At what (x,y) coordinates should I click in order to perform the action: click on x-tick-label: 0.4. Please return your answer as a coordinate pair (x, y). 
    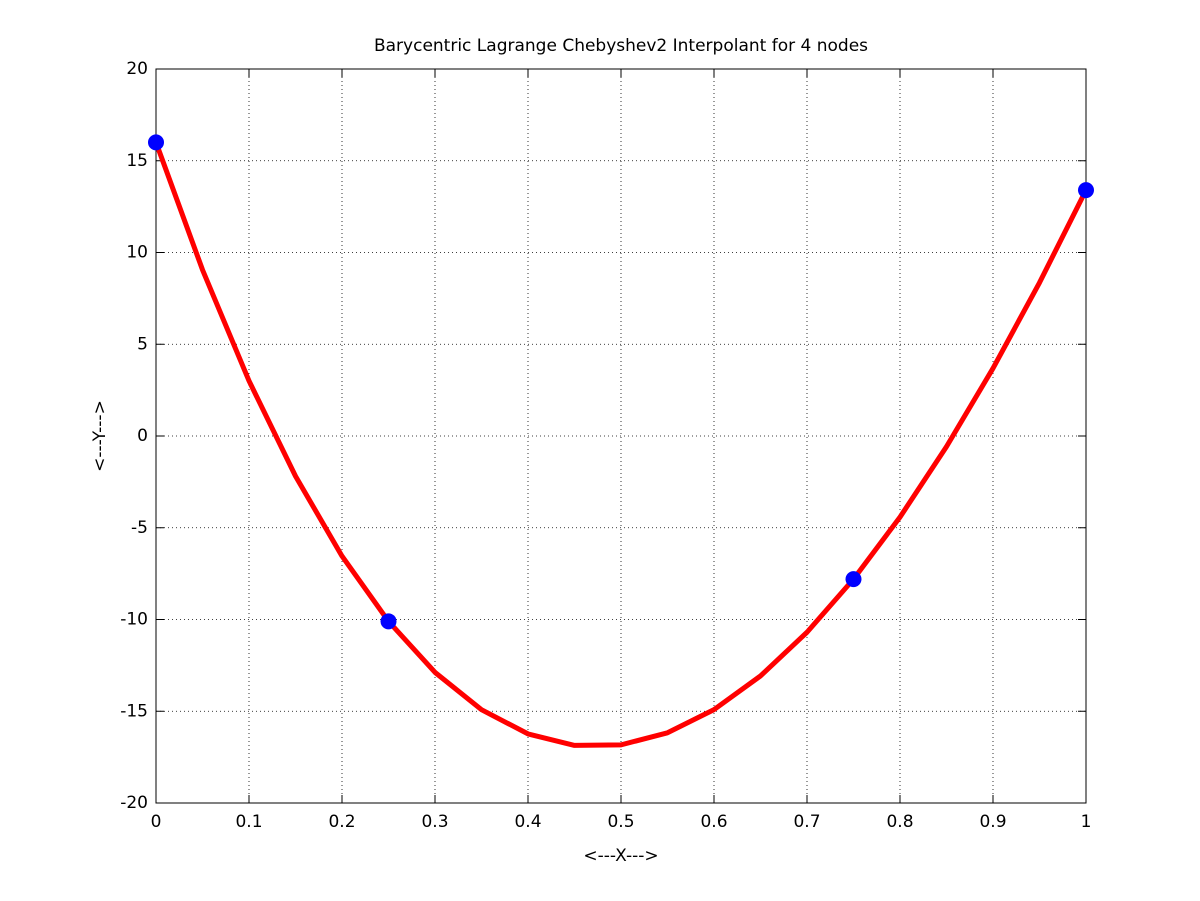
    Looking at the image, I should click on (527, 822).